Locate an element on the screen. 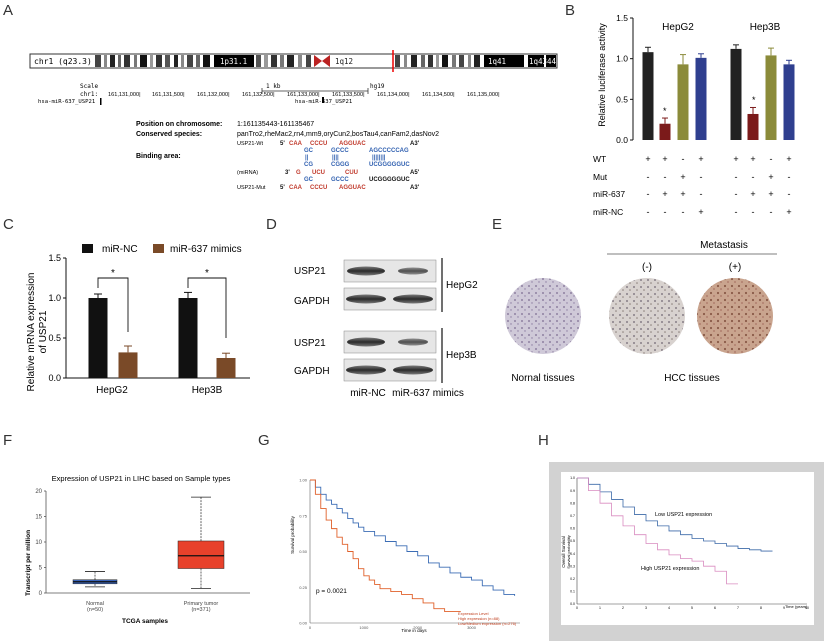  d-cell-hep3b: Hep3B is located at coordinates (461, 355).